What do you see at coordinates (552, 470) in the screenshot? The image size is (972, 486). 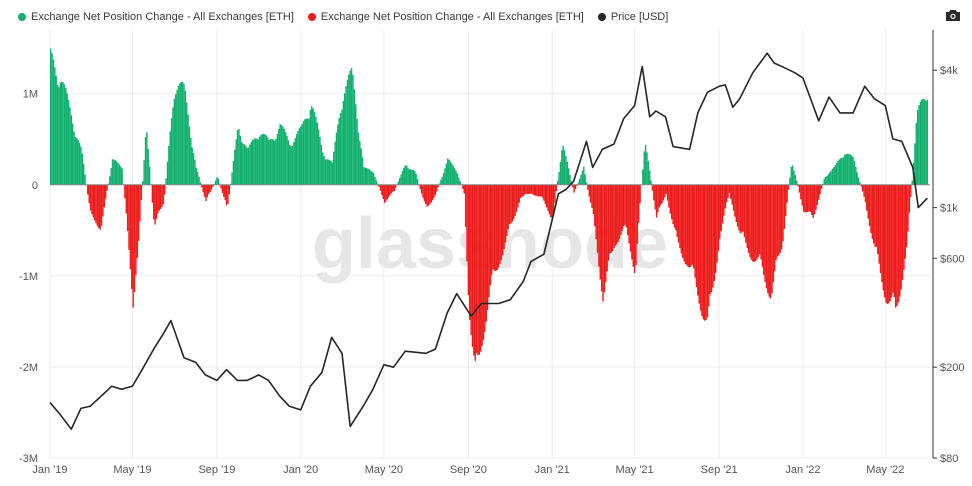 I see `x-tick-label: Jan '21` at bounding box center [552, 470].